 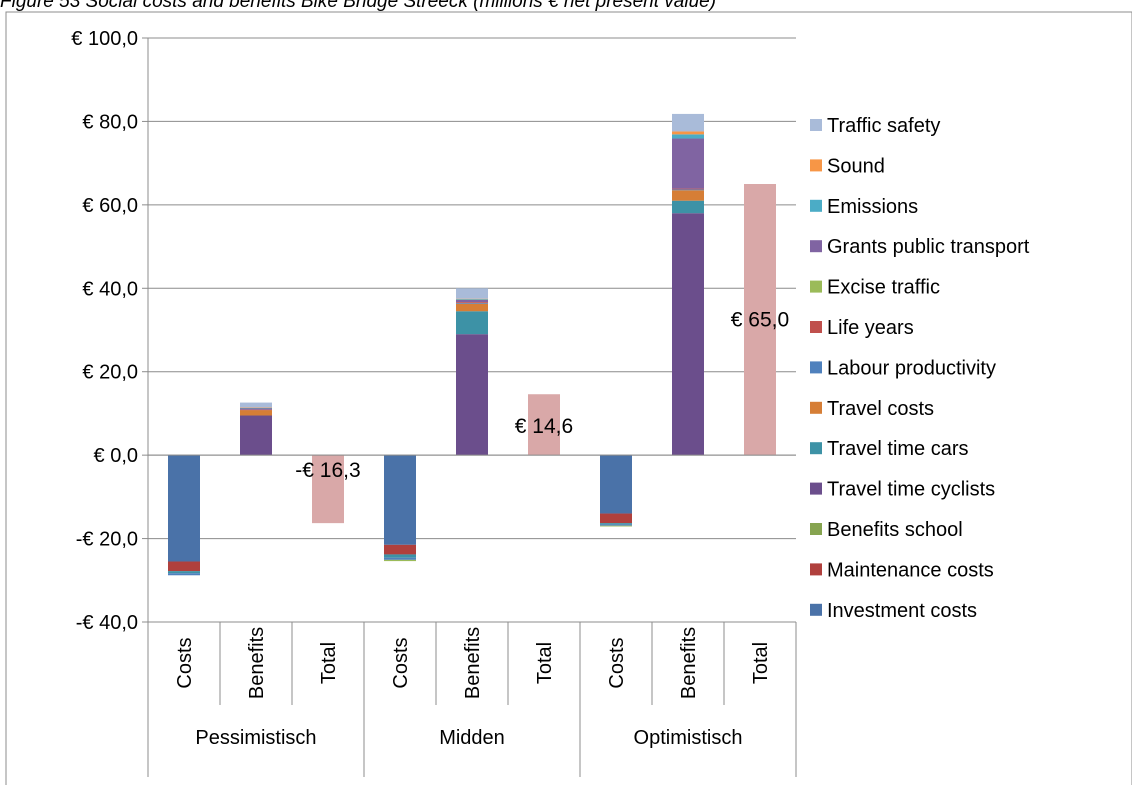 What do you see at coordinates (116, 456) in the screenshot?
I see `y-tick-label: € 0,0` at bounding box center [116, 456].